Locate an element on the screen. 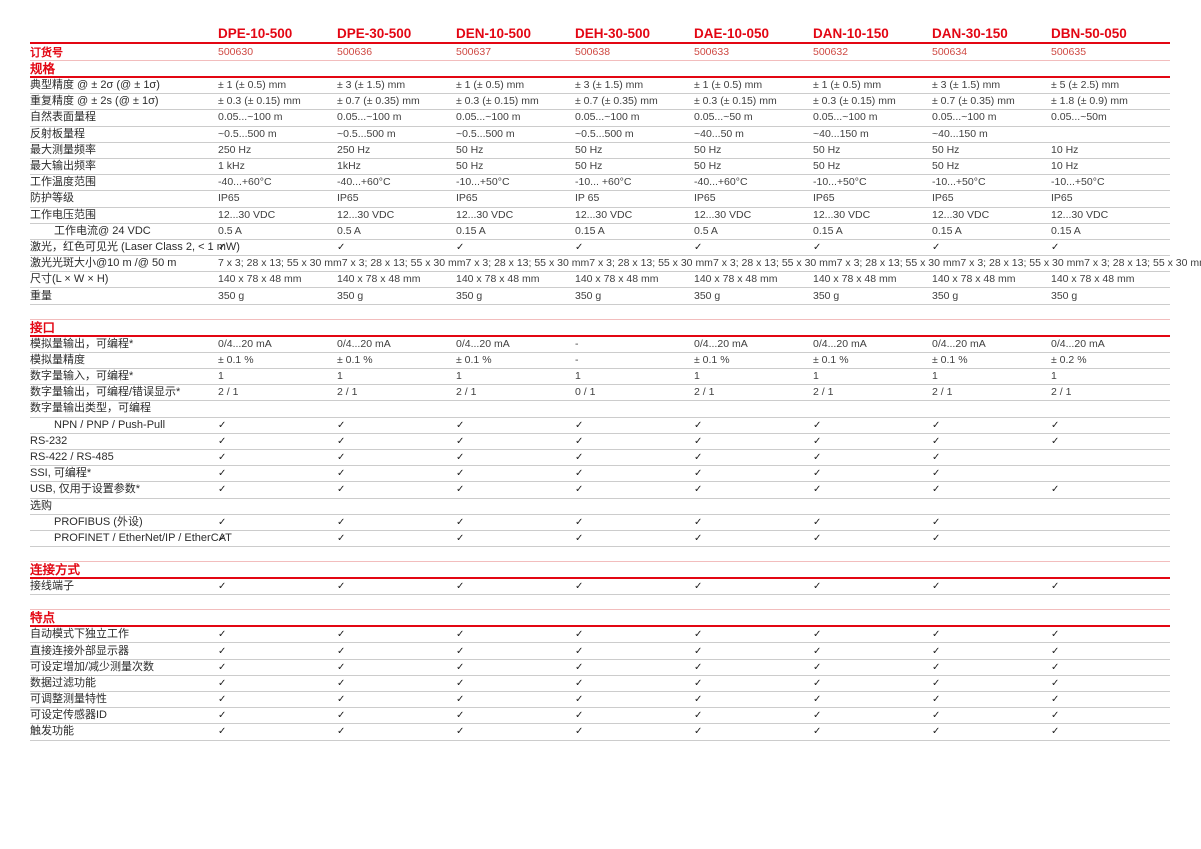 This screenshot has height=849, width=1201. cell-value: 0.5 A is located at coordinates (349, 230).